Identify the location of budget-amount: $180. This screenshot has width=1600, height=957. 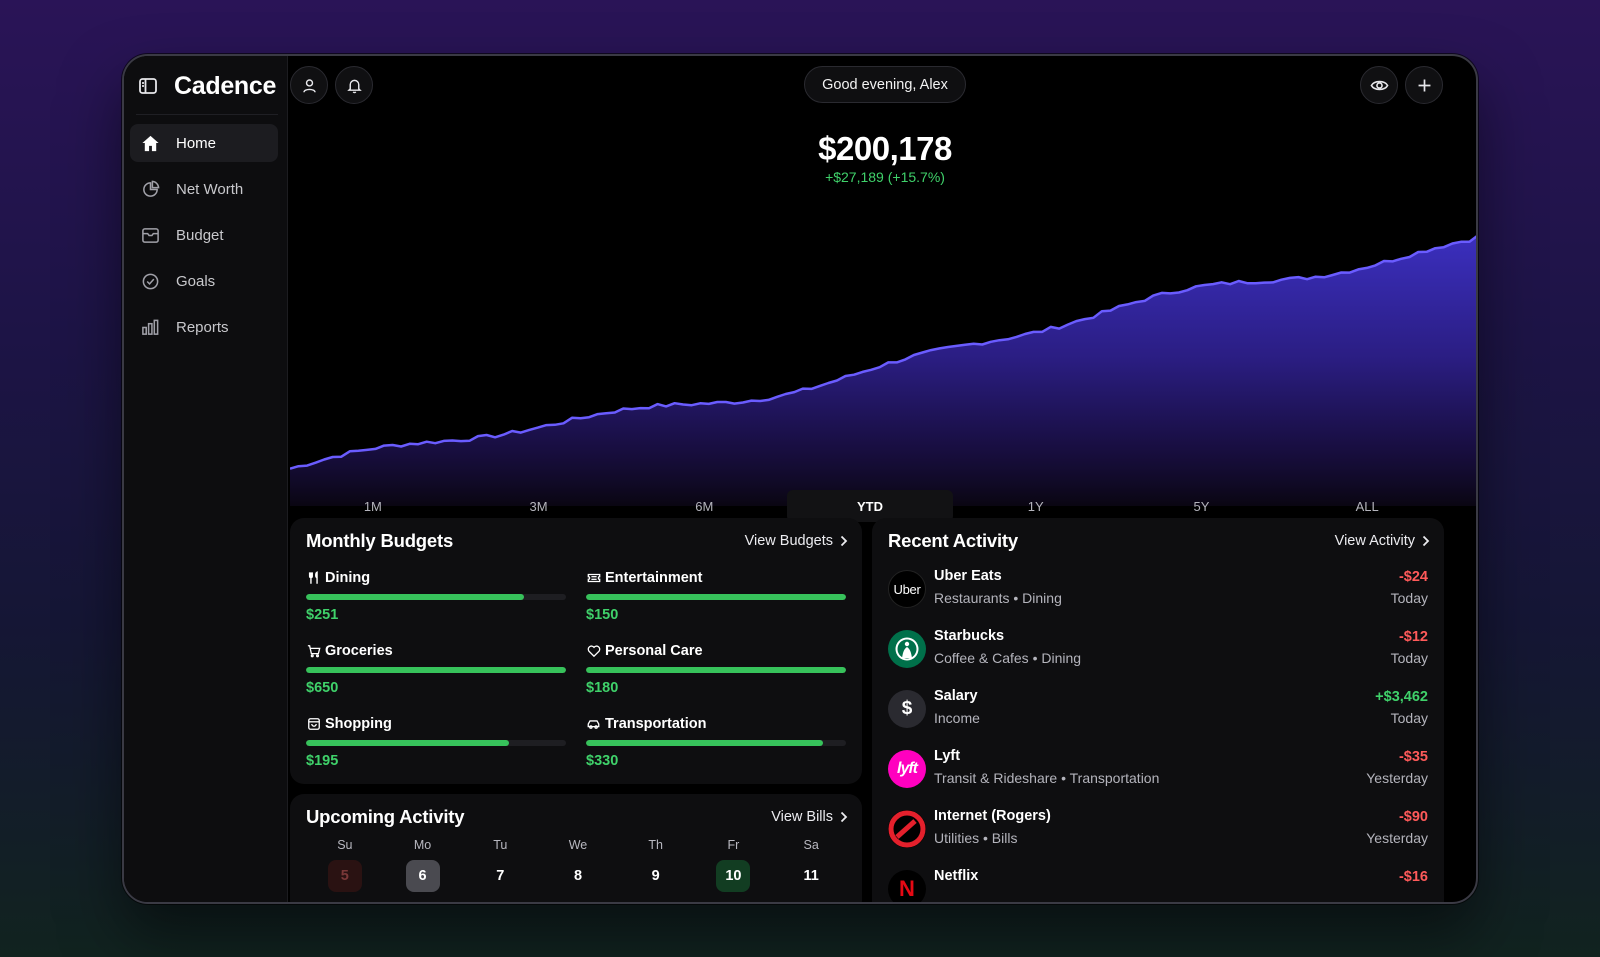
(602, 688).